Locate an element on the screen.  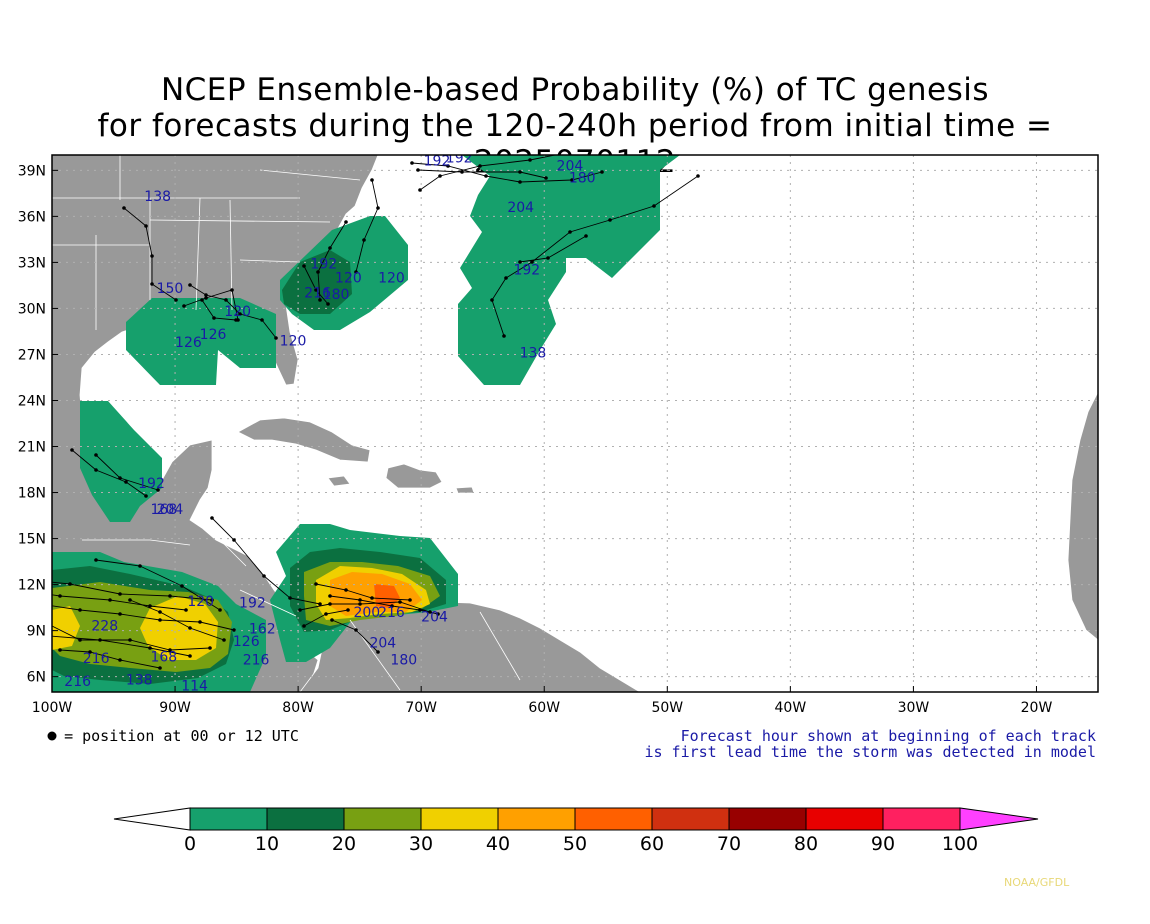
lat-tick-label: 30N is located at coordinates (32, 309).